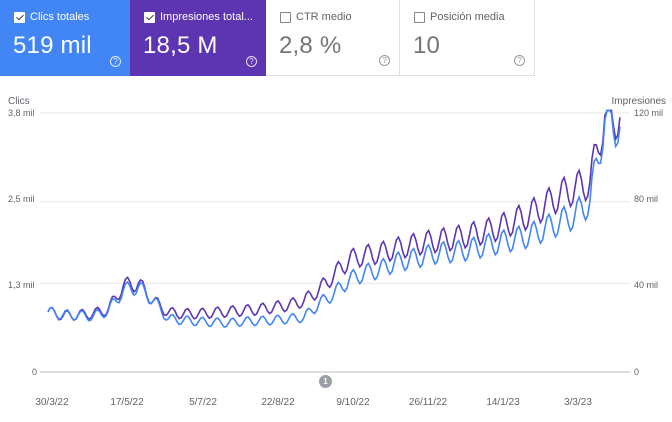 The width and height of the screenshot is (672, 422). I want to click on left-axis-title: Clics, so click(19, 101).